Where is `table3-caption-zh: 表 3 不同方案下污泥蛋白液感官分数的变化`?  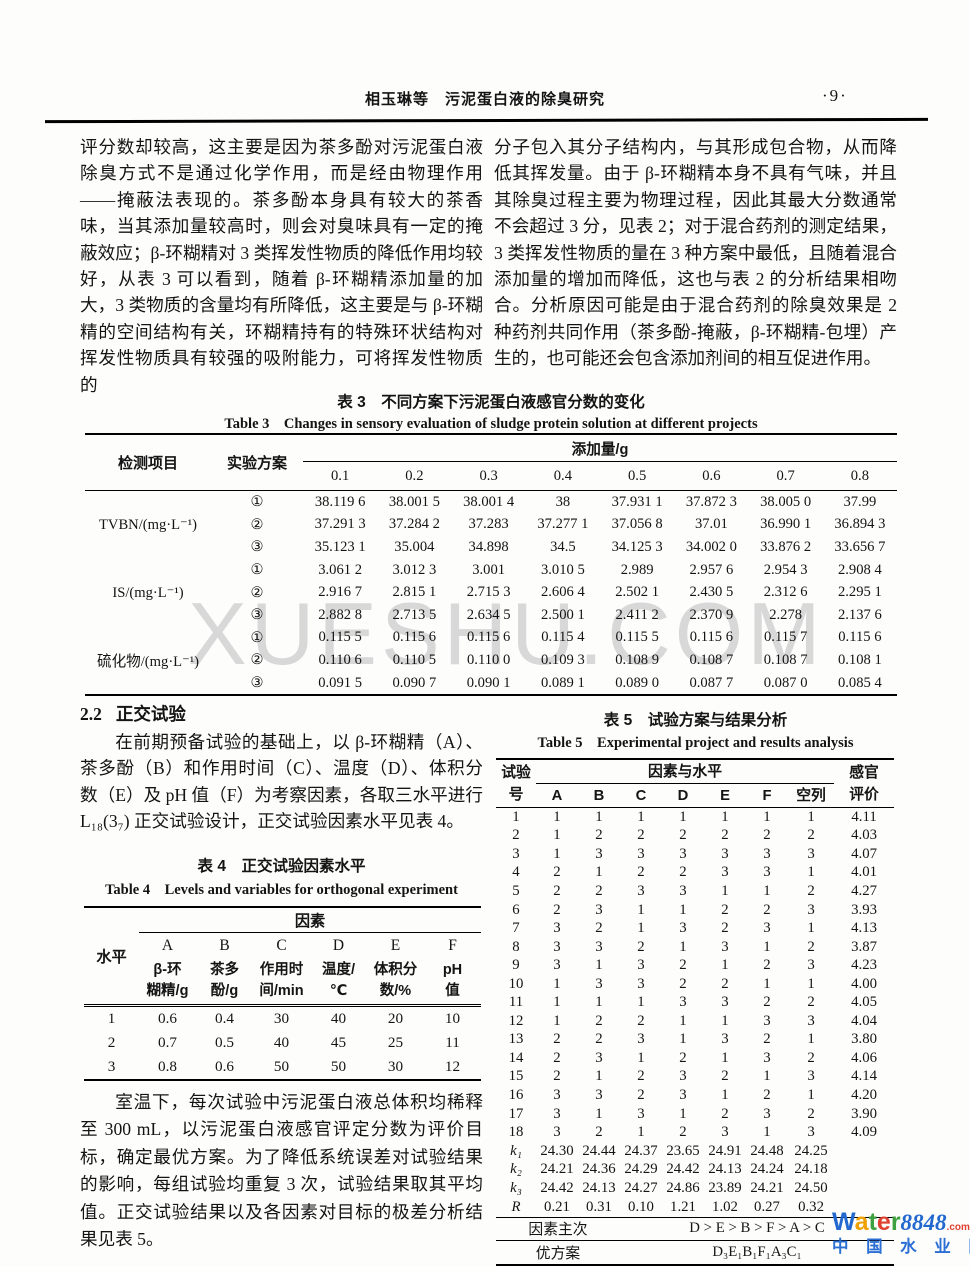 table3-caption-zh: 表 3 不同方案下污泥蛋白液感官分数的变化 is located at coordinates (491, 402).